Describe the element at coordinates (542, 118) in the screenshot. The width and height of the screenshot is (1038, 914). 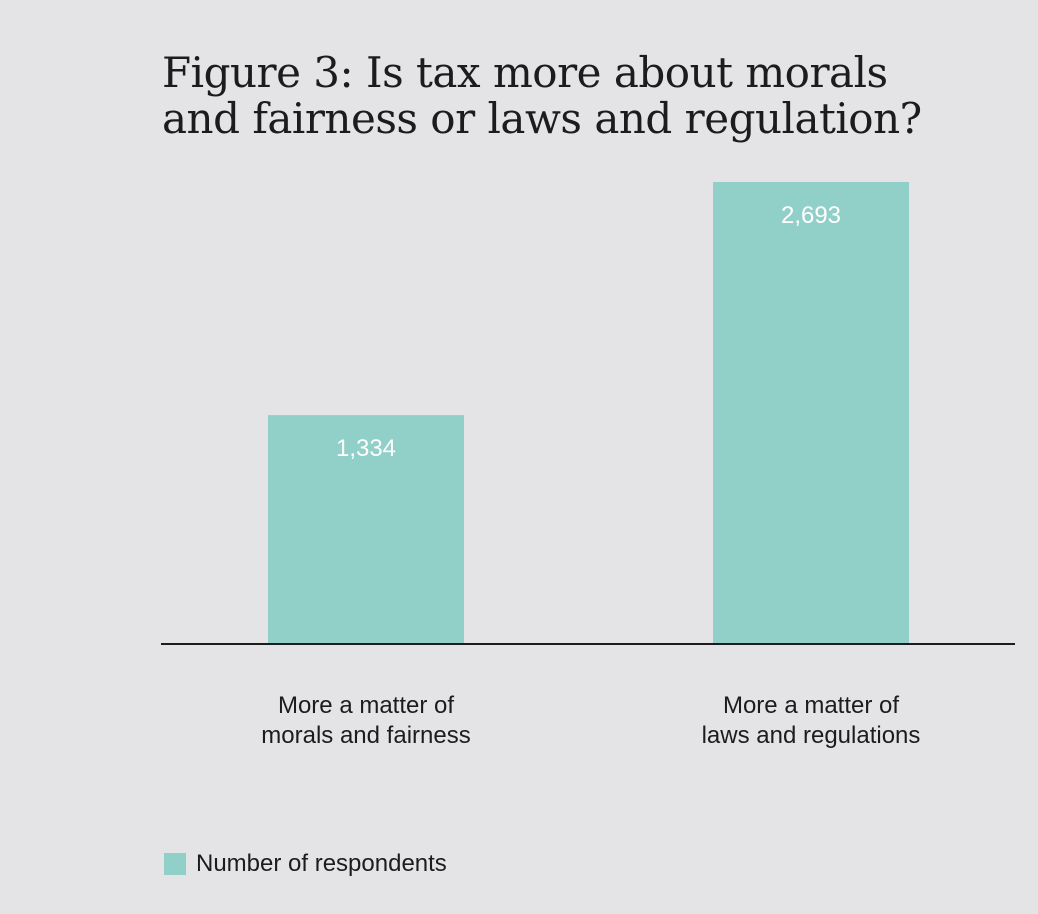
I see `chart-title-line-2: and fairness or laws and regulation?` at that location.